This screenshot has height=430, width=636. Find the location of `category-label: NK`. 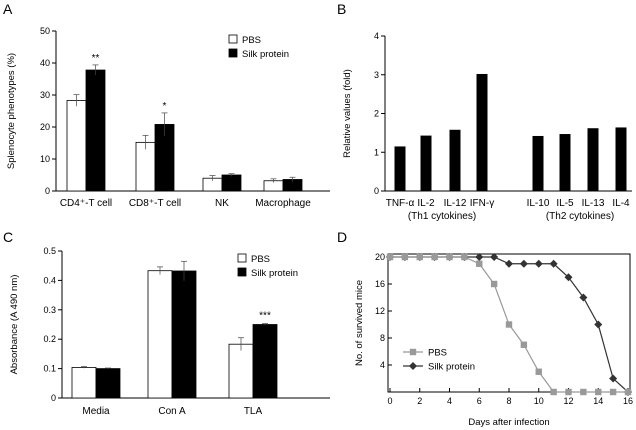

category-label: NK is located at coordinates (222, 203).